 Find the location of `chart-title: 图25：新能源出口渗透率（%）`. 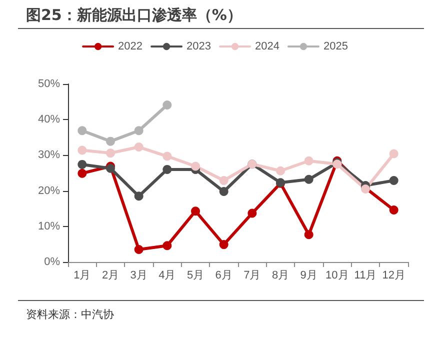

chart-title: 图25：新能源出口渗透率（%） is located at coordinates (221, 17).